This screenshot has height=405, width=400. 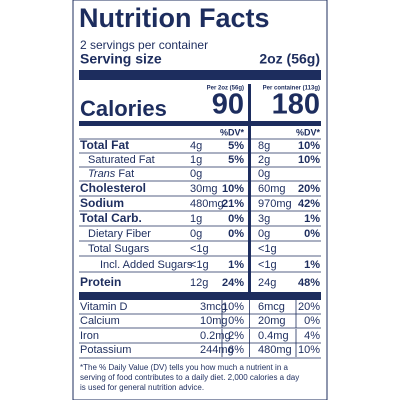 What do you see at coordinates (215, 336) in the screenshot?
I see `amount: 0.2mg` at bounding box center [215, 336].